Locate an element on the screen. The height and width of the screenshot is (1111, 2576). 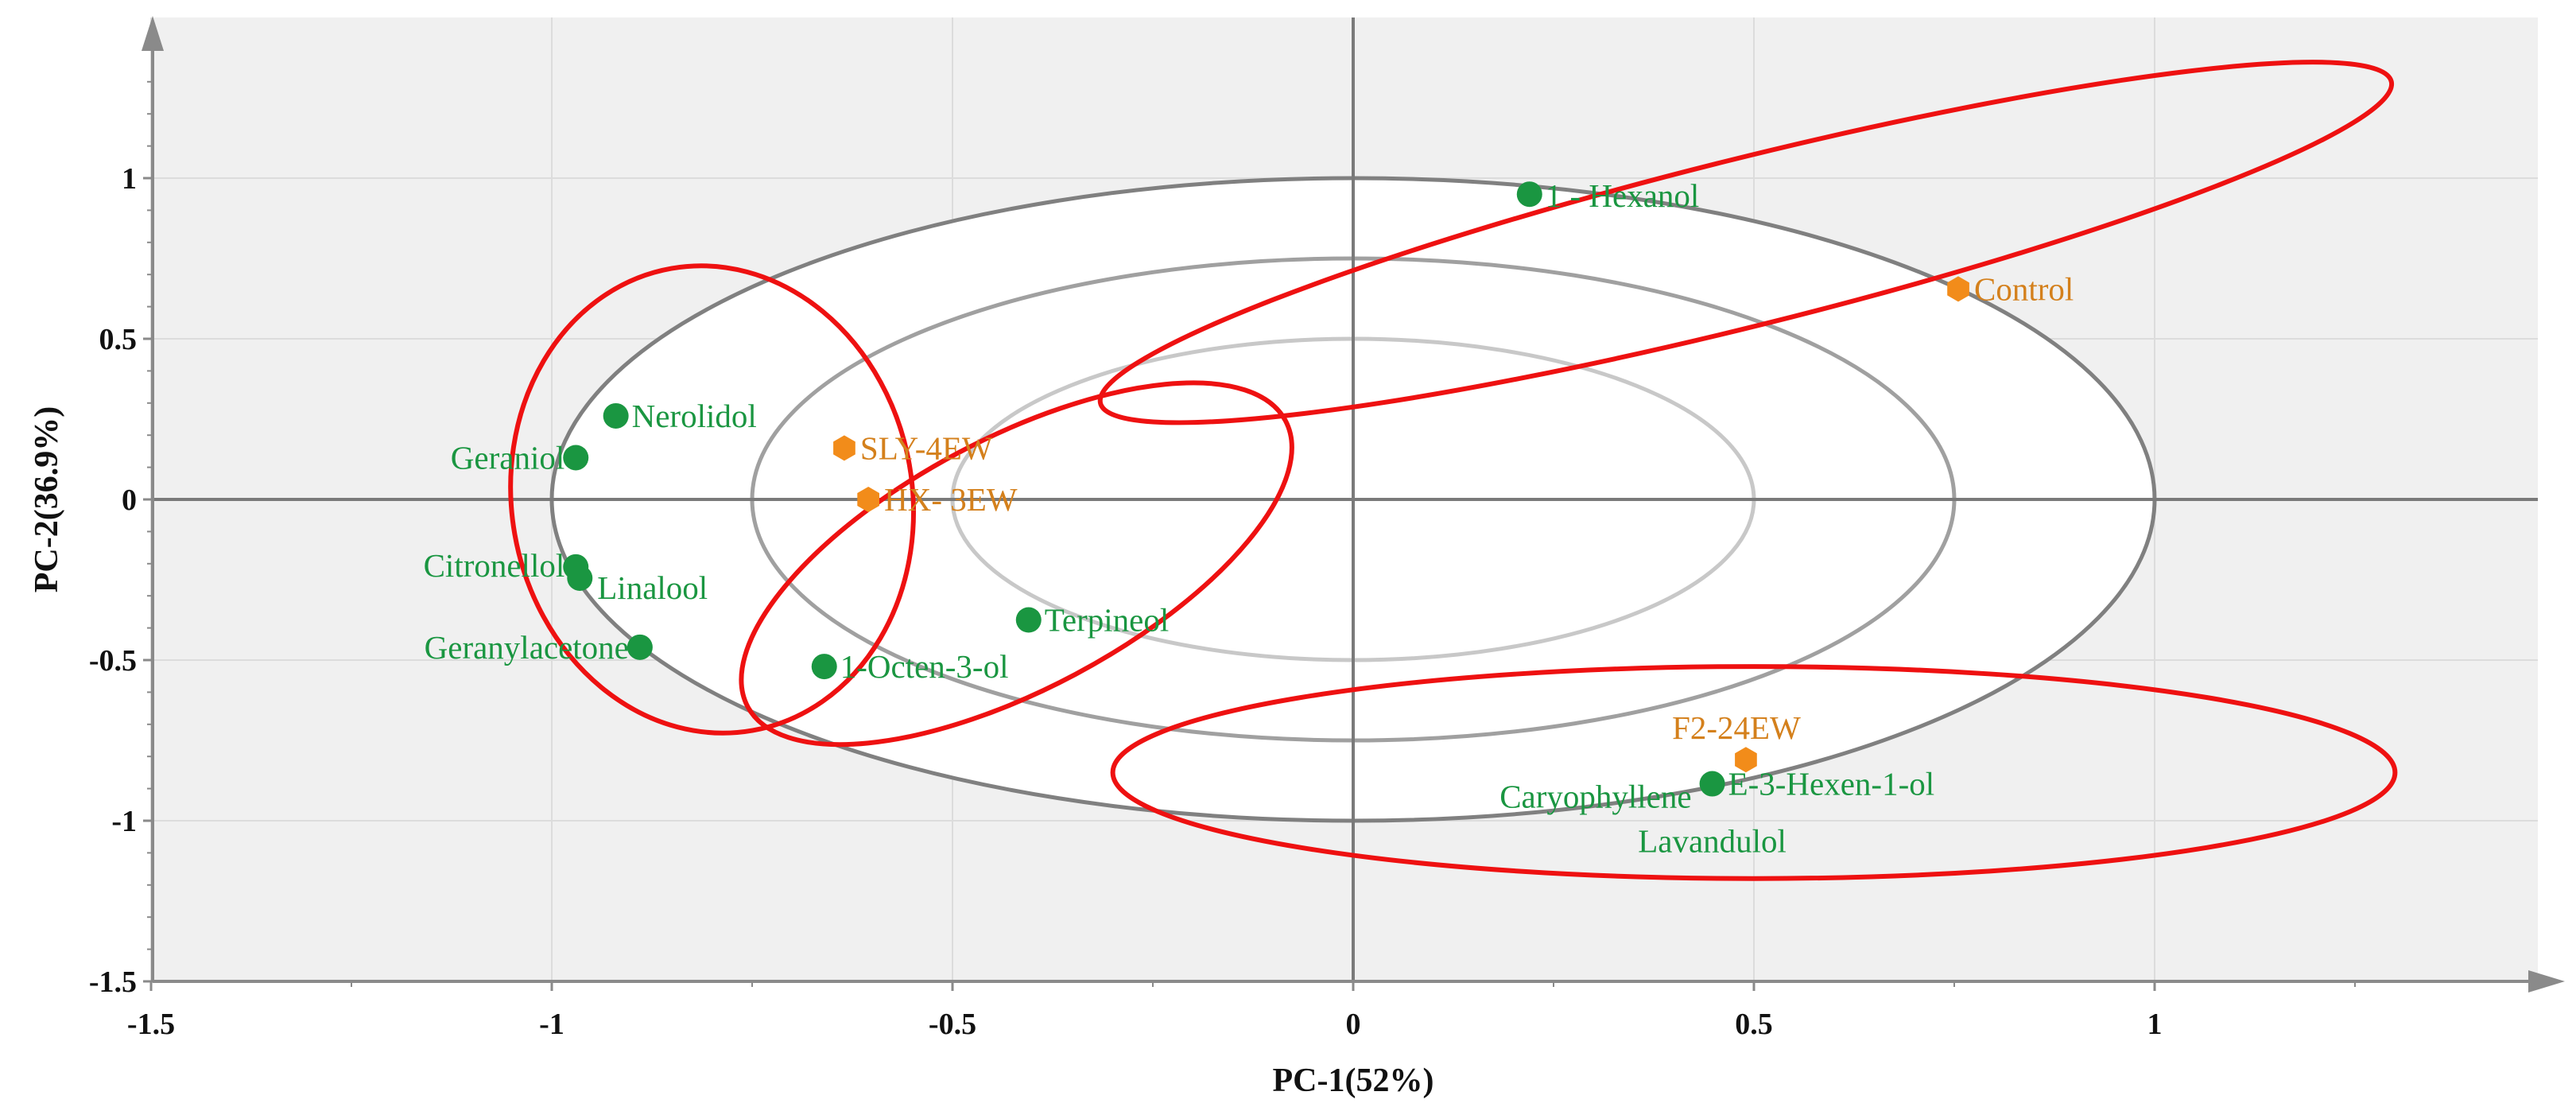
point-hx-3ew is located at coordinates (868, 499).